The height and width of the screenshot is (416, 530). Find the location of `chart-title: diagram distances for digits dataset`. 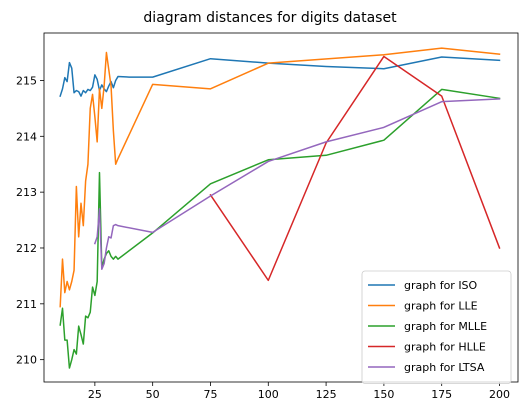

chart-title: diagram distances for digits dataset is located at coordinates (270, 18).